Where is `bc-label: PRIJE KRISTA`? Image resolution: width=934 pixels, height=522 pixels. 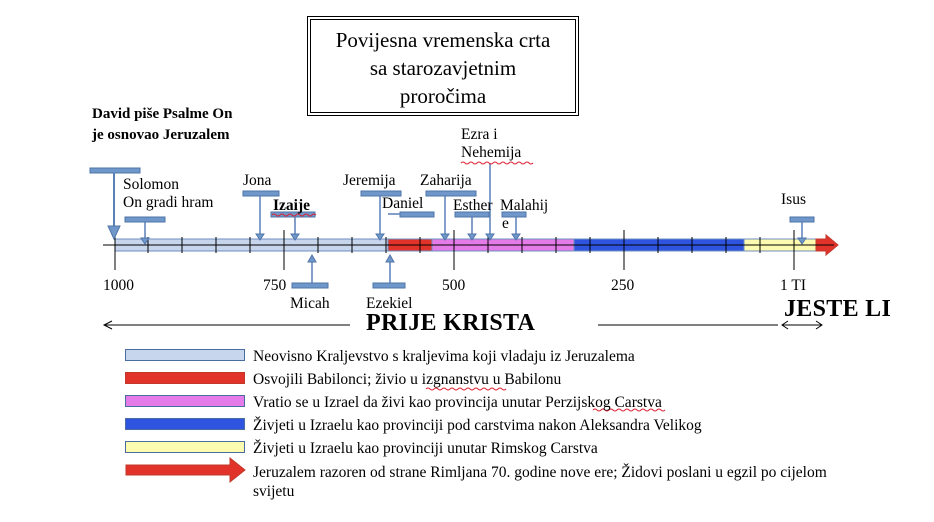
bc-label: PRIJE KRISTA is located at coordinates (451, 323).